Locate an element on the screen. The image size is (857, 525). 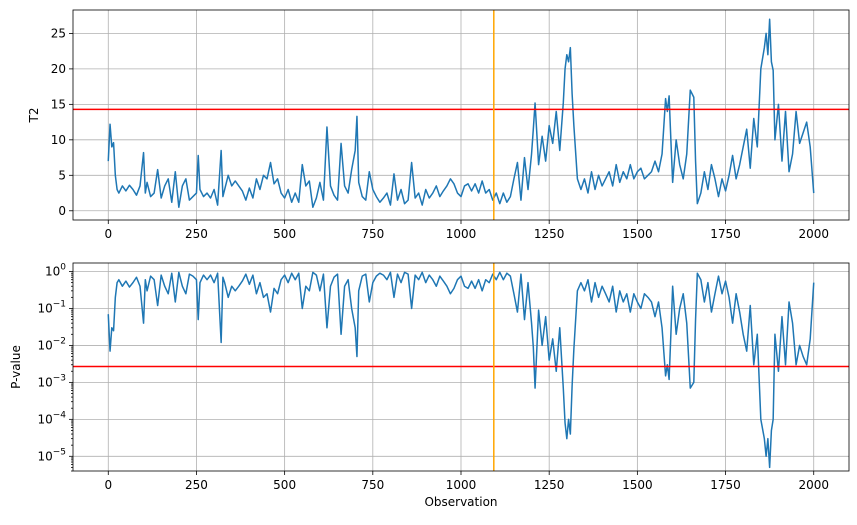
t2-y-tick-label: 20 is located at coordinates (58, 69).